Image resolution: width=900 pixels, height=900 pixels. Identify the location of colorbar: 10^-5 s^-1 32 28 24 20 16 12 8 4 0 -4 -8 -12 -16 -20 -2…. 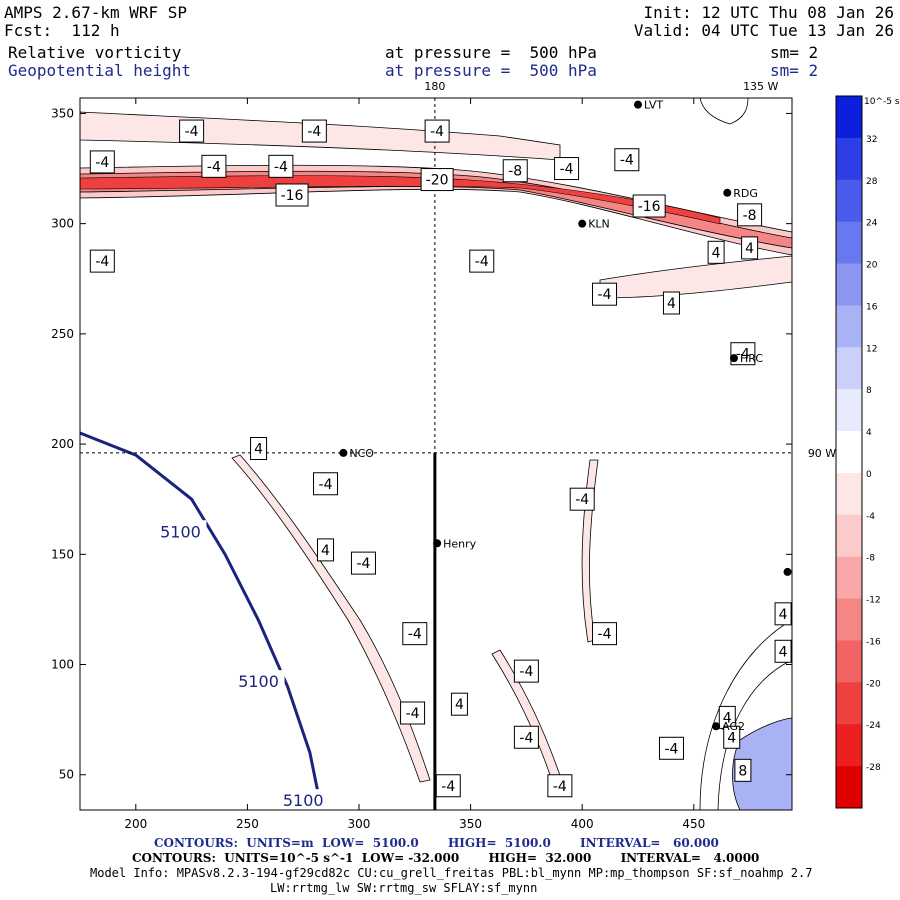
(867, 452).